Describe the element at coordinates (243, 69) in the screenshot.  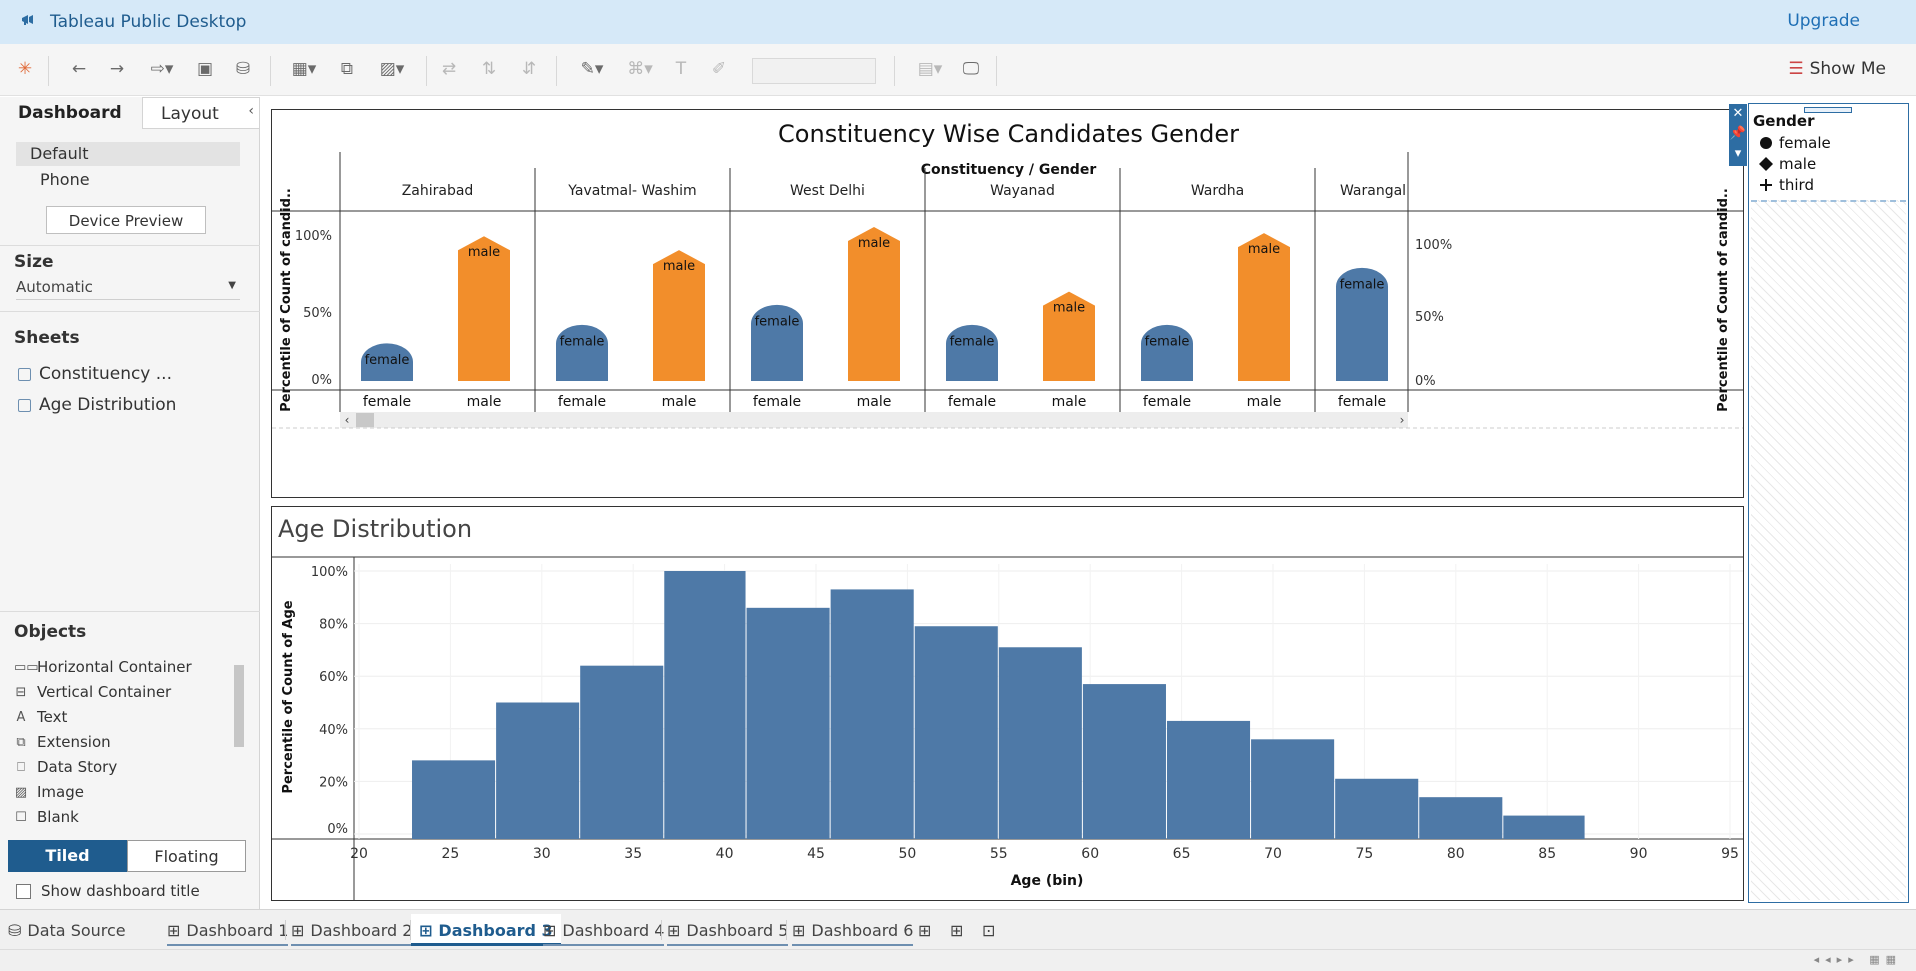
I see `new-datasource-icon: ⛁` at that location.